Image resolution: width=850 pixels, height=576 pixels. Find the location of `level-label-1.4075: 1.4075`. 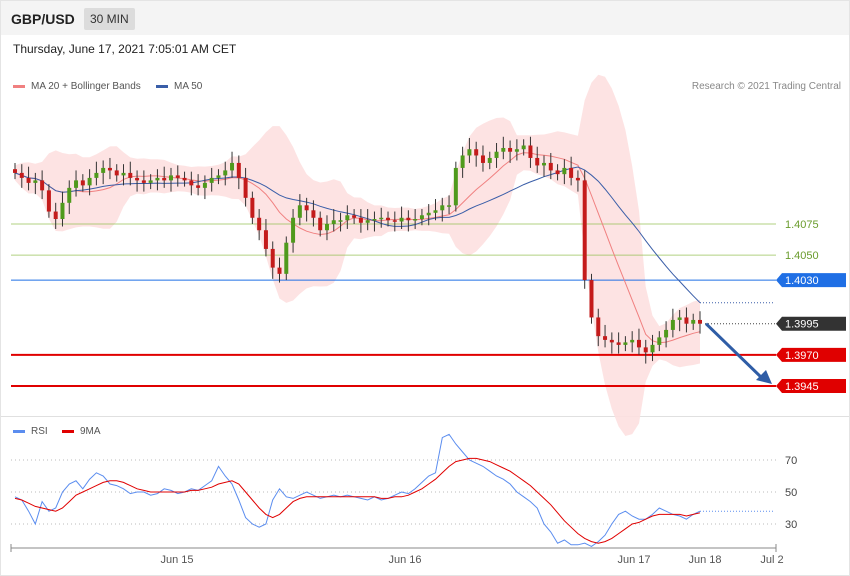

level-label-1.4075: 1.4075 is located at coordinates (802, 225).